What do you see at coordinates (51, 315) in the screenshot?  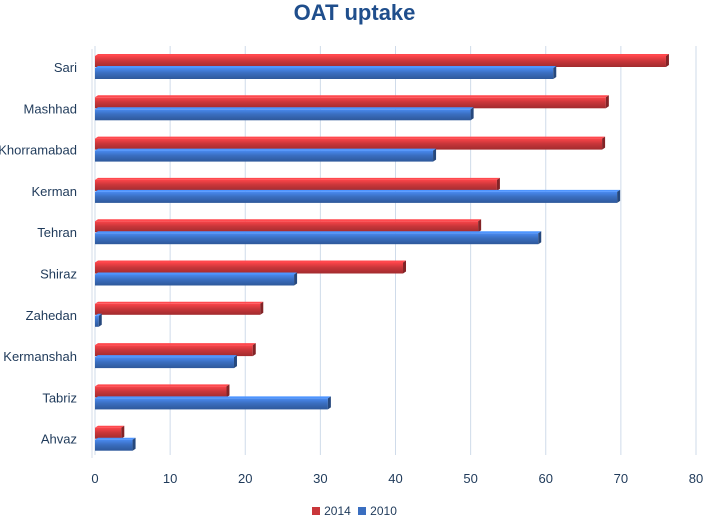 I see `category-label-zahedan: Zahedan` at bounding box center [51, 315].